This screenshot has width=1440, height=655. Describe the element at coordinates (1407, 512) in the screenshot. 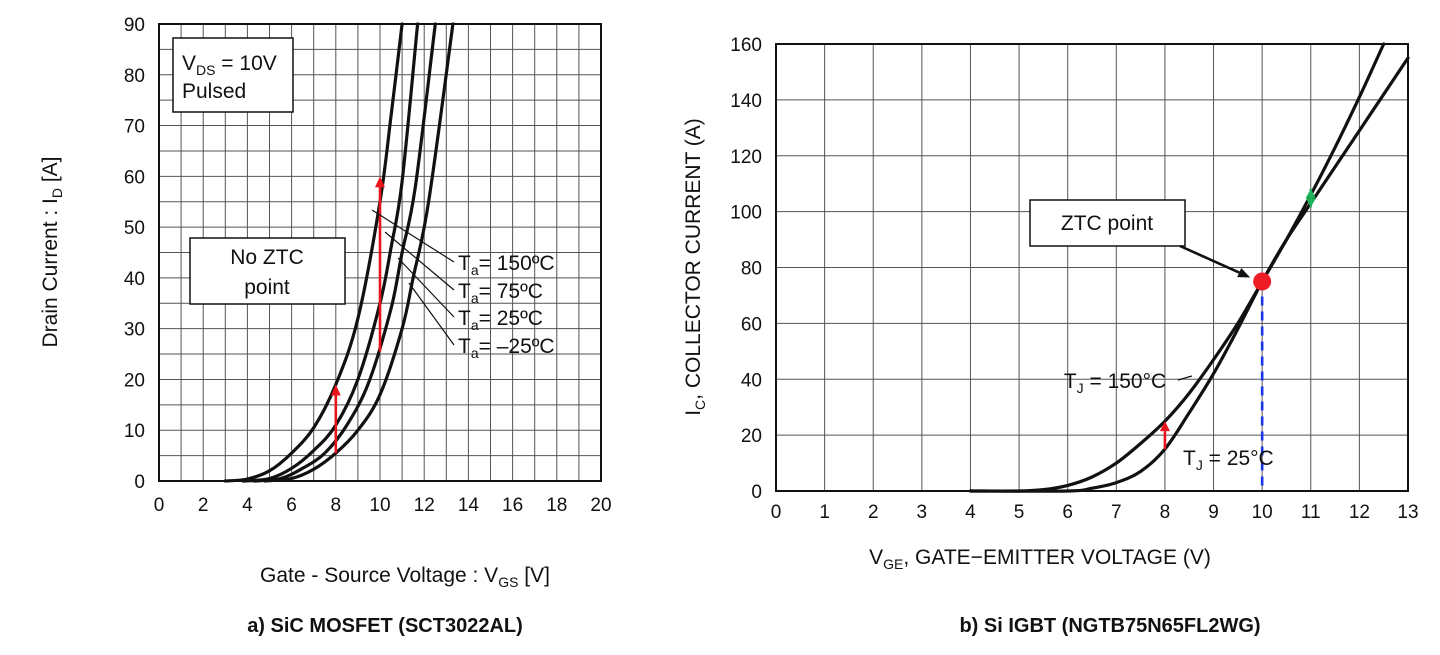

I see `x-tick-label: 13` at that location.